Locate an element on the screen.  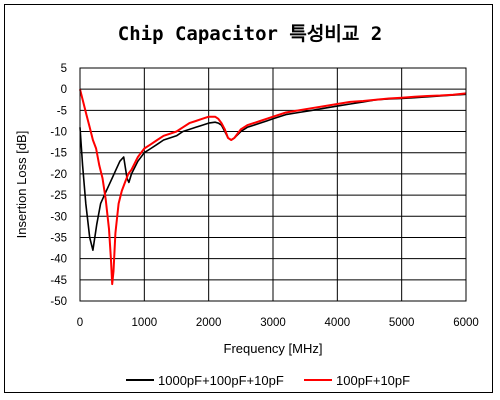
y-tick-label: -50 is located at coordinates (58, 302).